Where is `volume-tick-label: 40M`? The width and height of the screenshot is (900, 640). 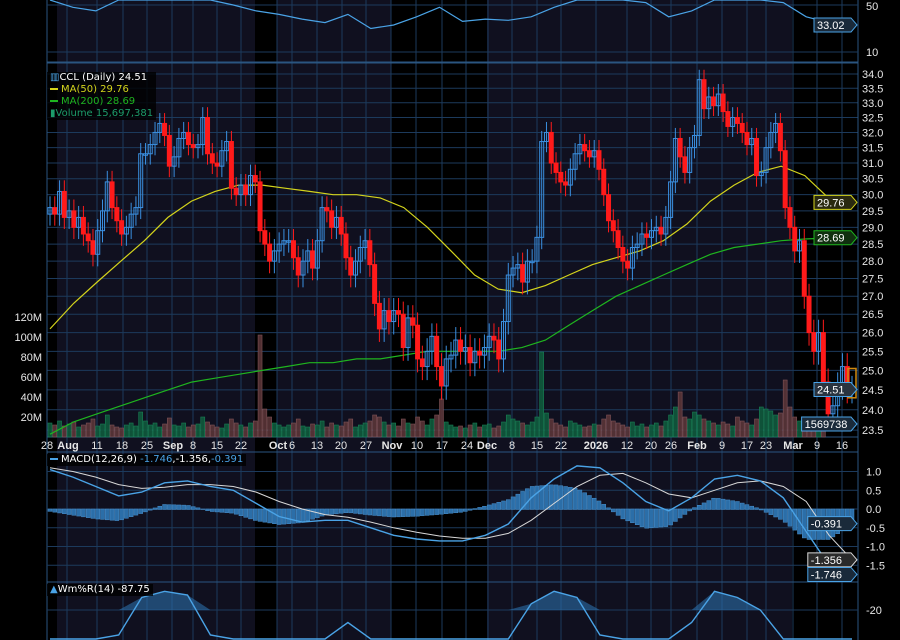
volume-tick-label: 40M is located at coordinates (31, 398).